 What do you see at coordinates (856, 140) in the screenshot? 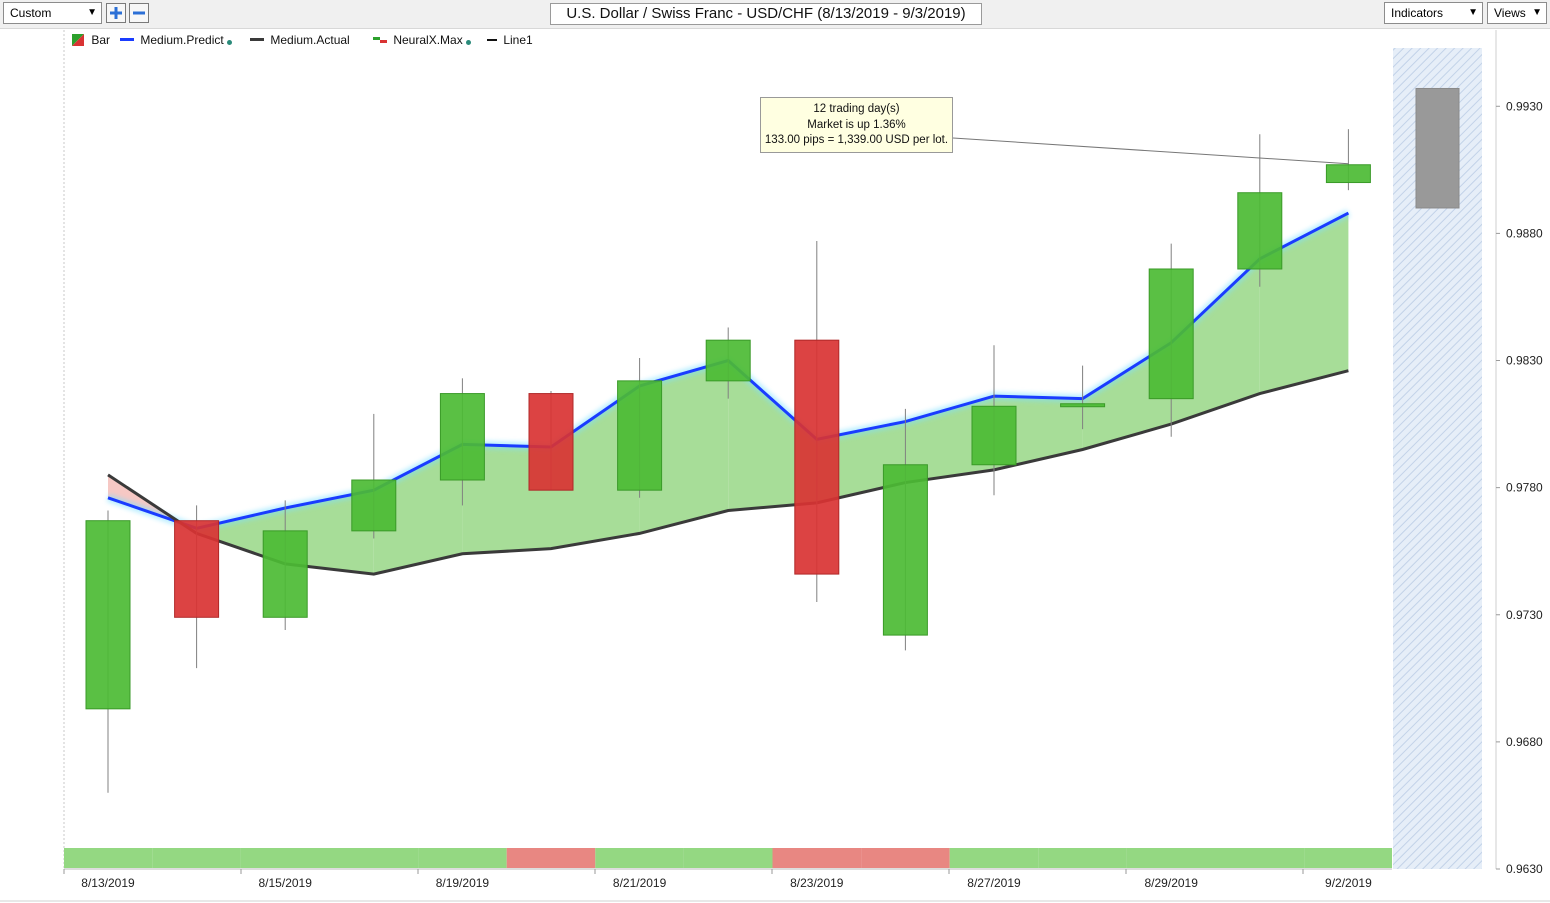
I see `tooltip-pips: 133.00 pips = 1,339.00 USD per lot.` at bounding box center [856, 140].